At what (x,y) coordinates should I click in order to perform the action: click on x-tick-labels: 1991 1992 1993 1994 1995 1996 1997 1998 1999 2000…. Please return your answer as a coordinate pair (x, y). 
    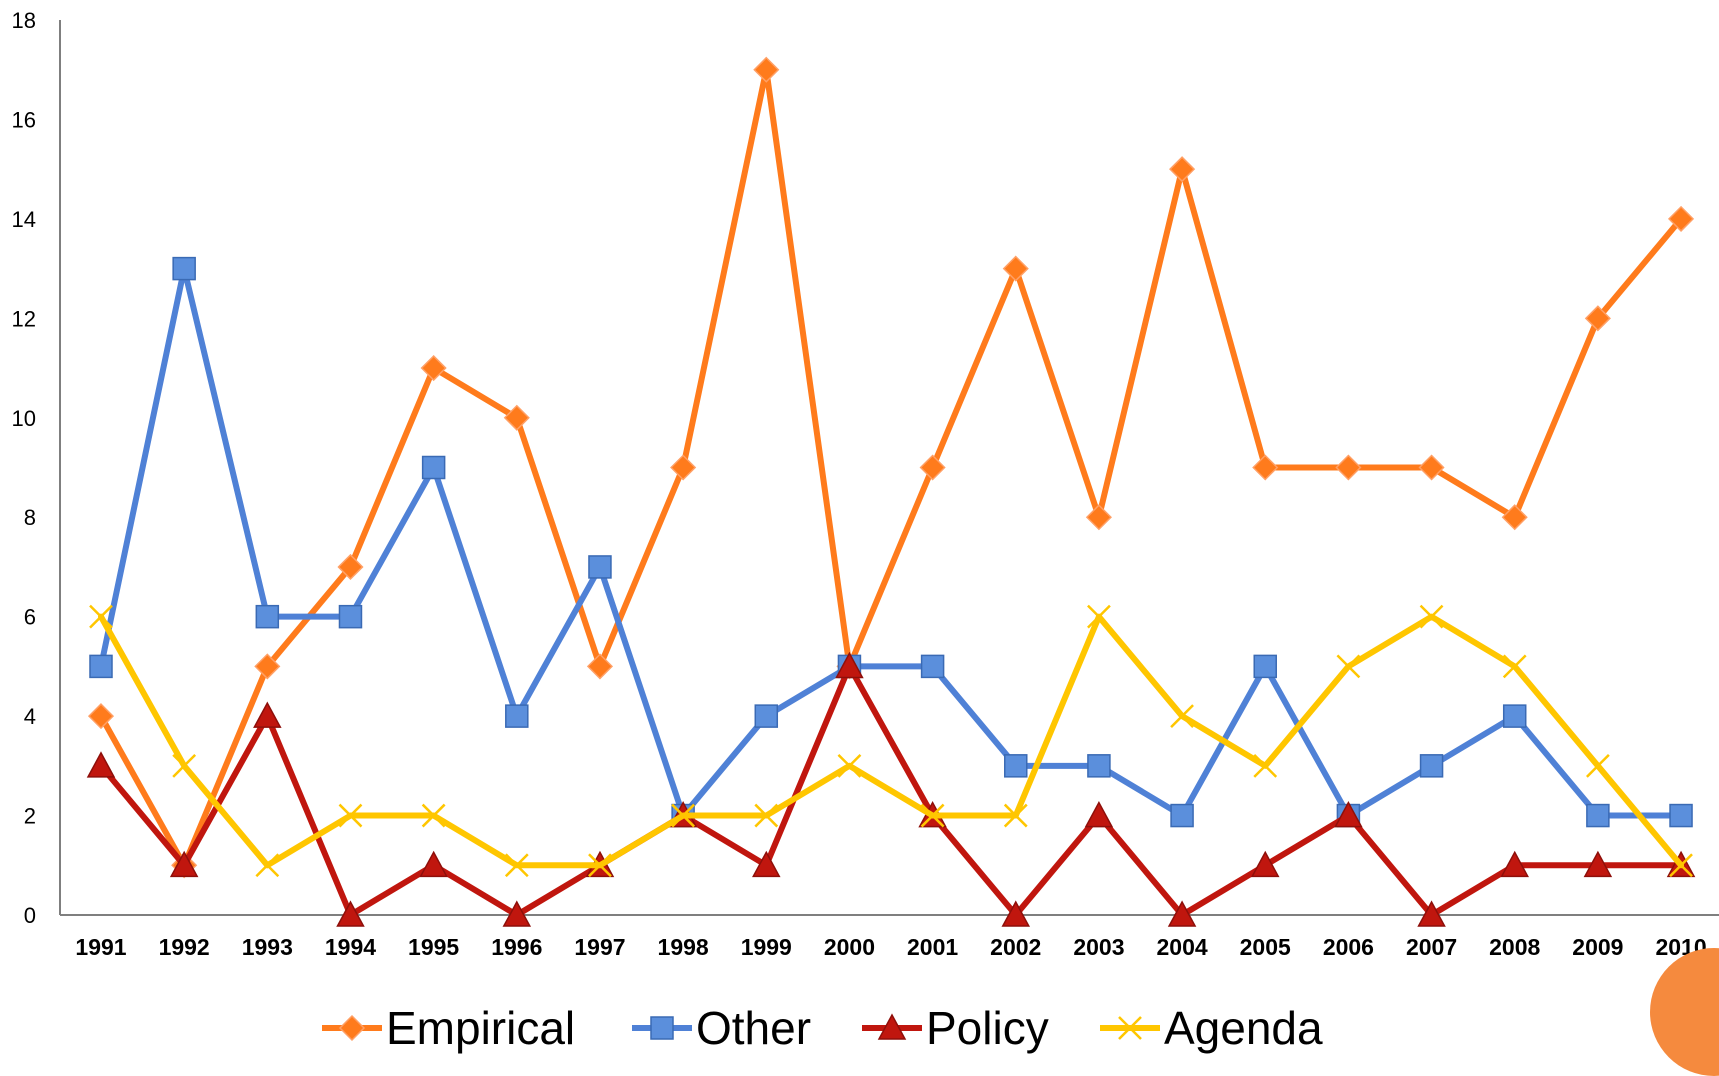
    Looking at the image, I should click on (890, 947).